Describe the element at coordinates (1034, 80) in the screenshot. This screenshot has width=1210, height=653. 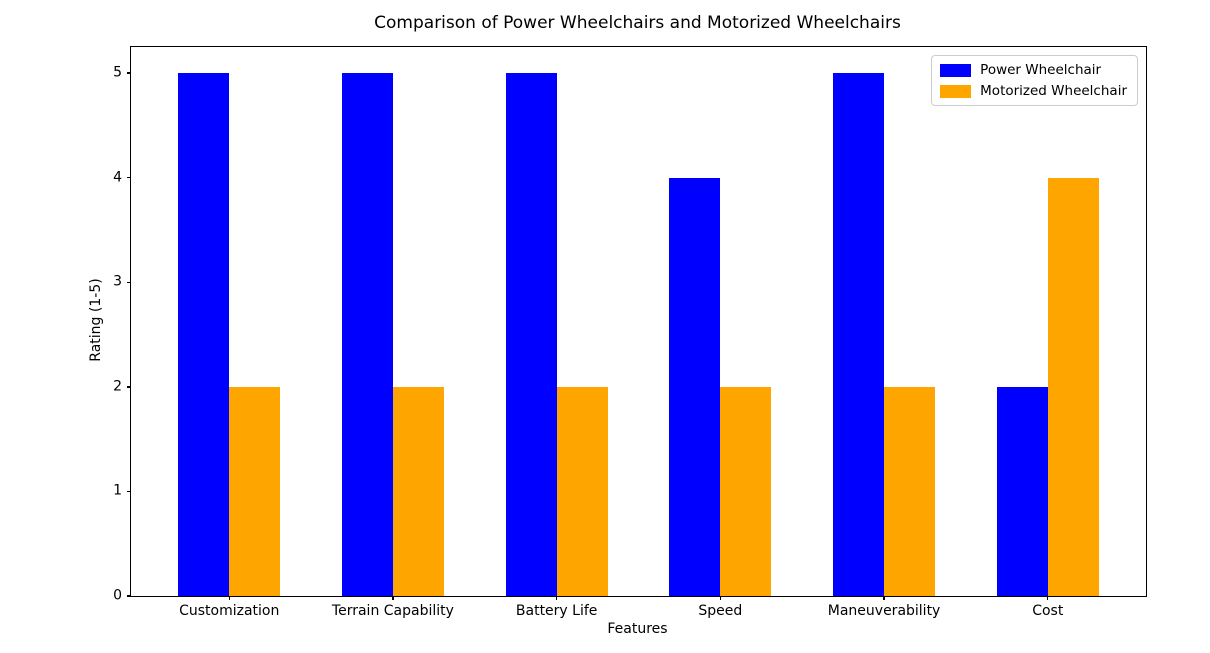
I see `legend: Power Wheelchair Motorized Wheelchair` at that location.